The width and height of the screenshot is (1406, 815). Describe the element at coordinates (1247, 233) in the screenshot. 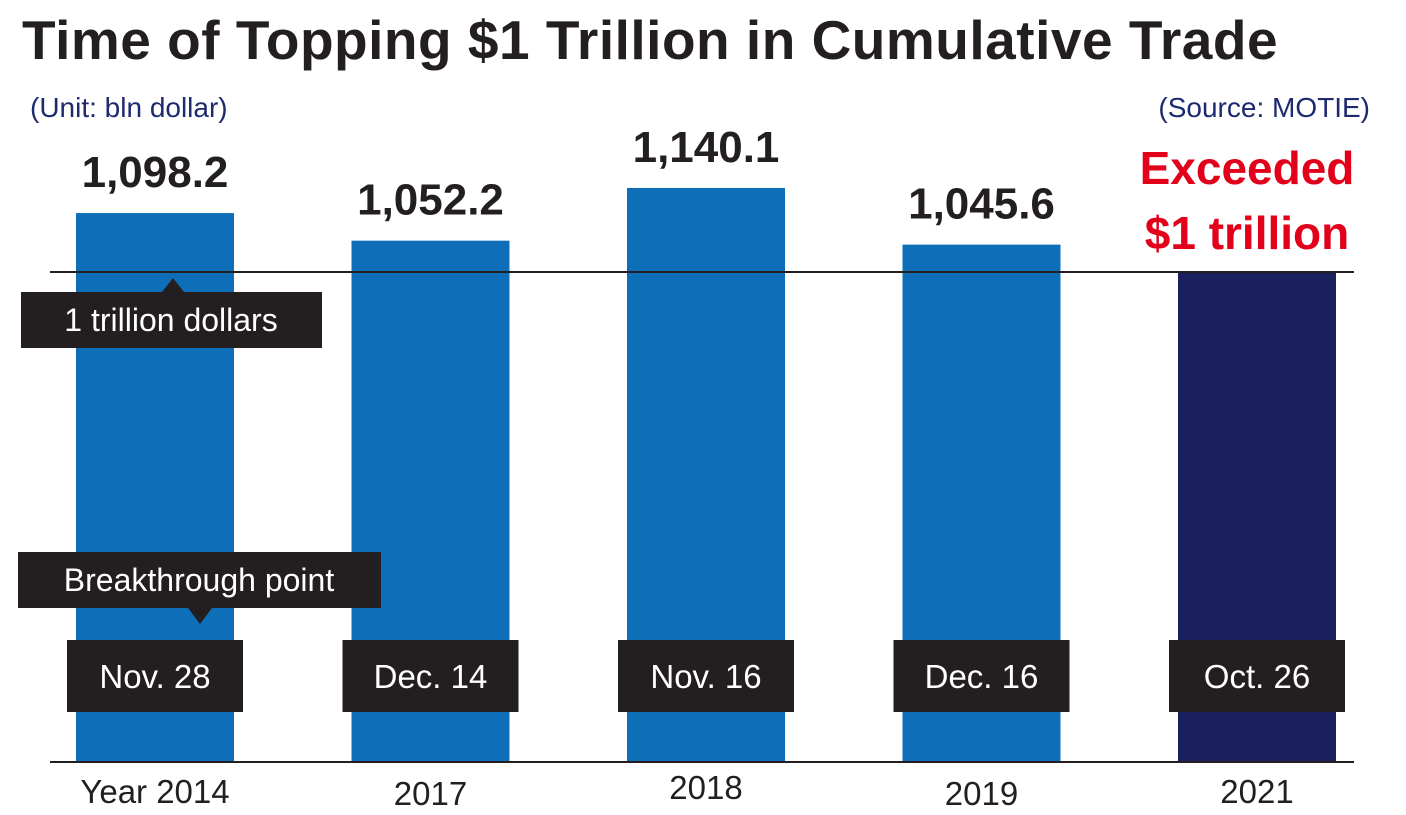

I see `exceeded-label: $1 trillion` at that location.